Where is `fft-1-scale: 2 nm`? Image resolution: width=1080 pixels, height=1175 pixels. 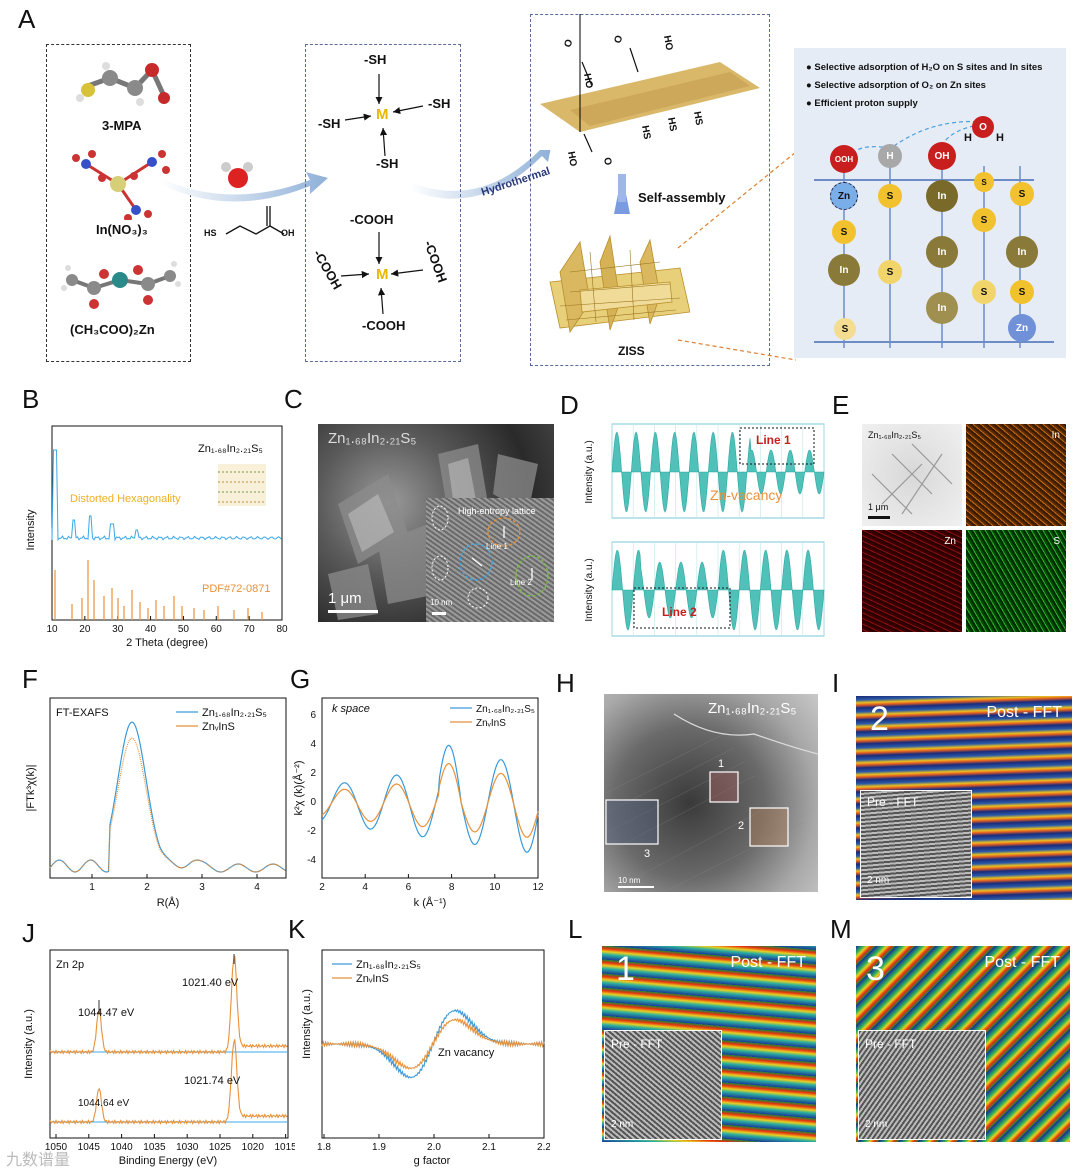 fft-1-scale: 2 nm is located at coordinates (622, 1124).